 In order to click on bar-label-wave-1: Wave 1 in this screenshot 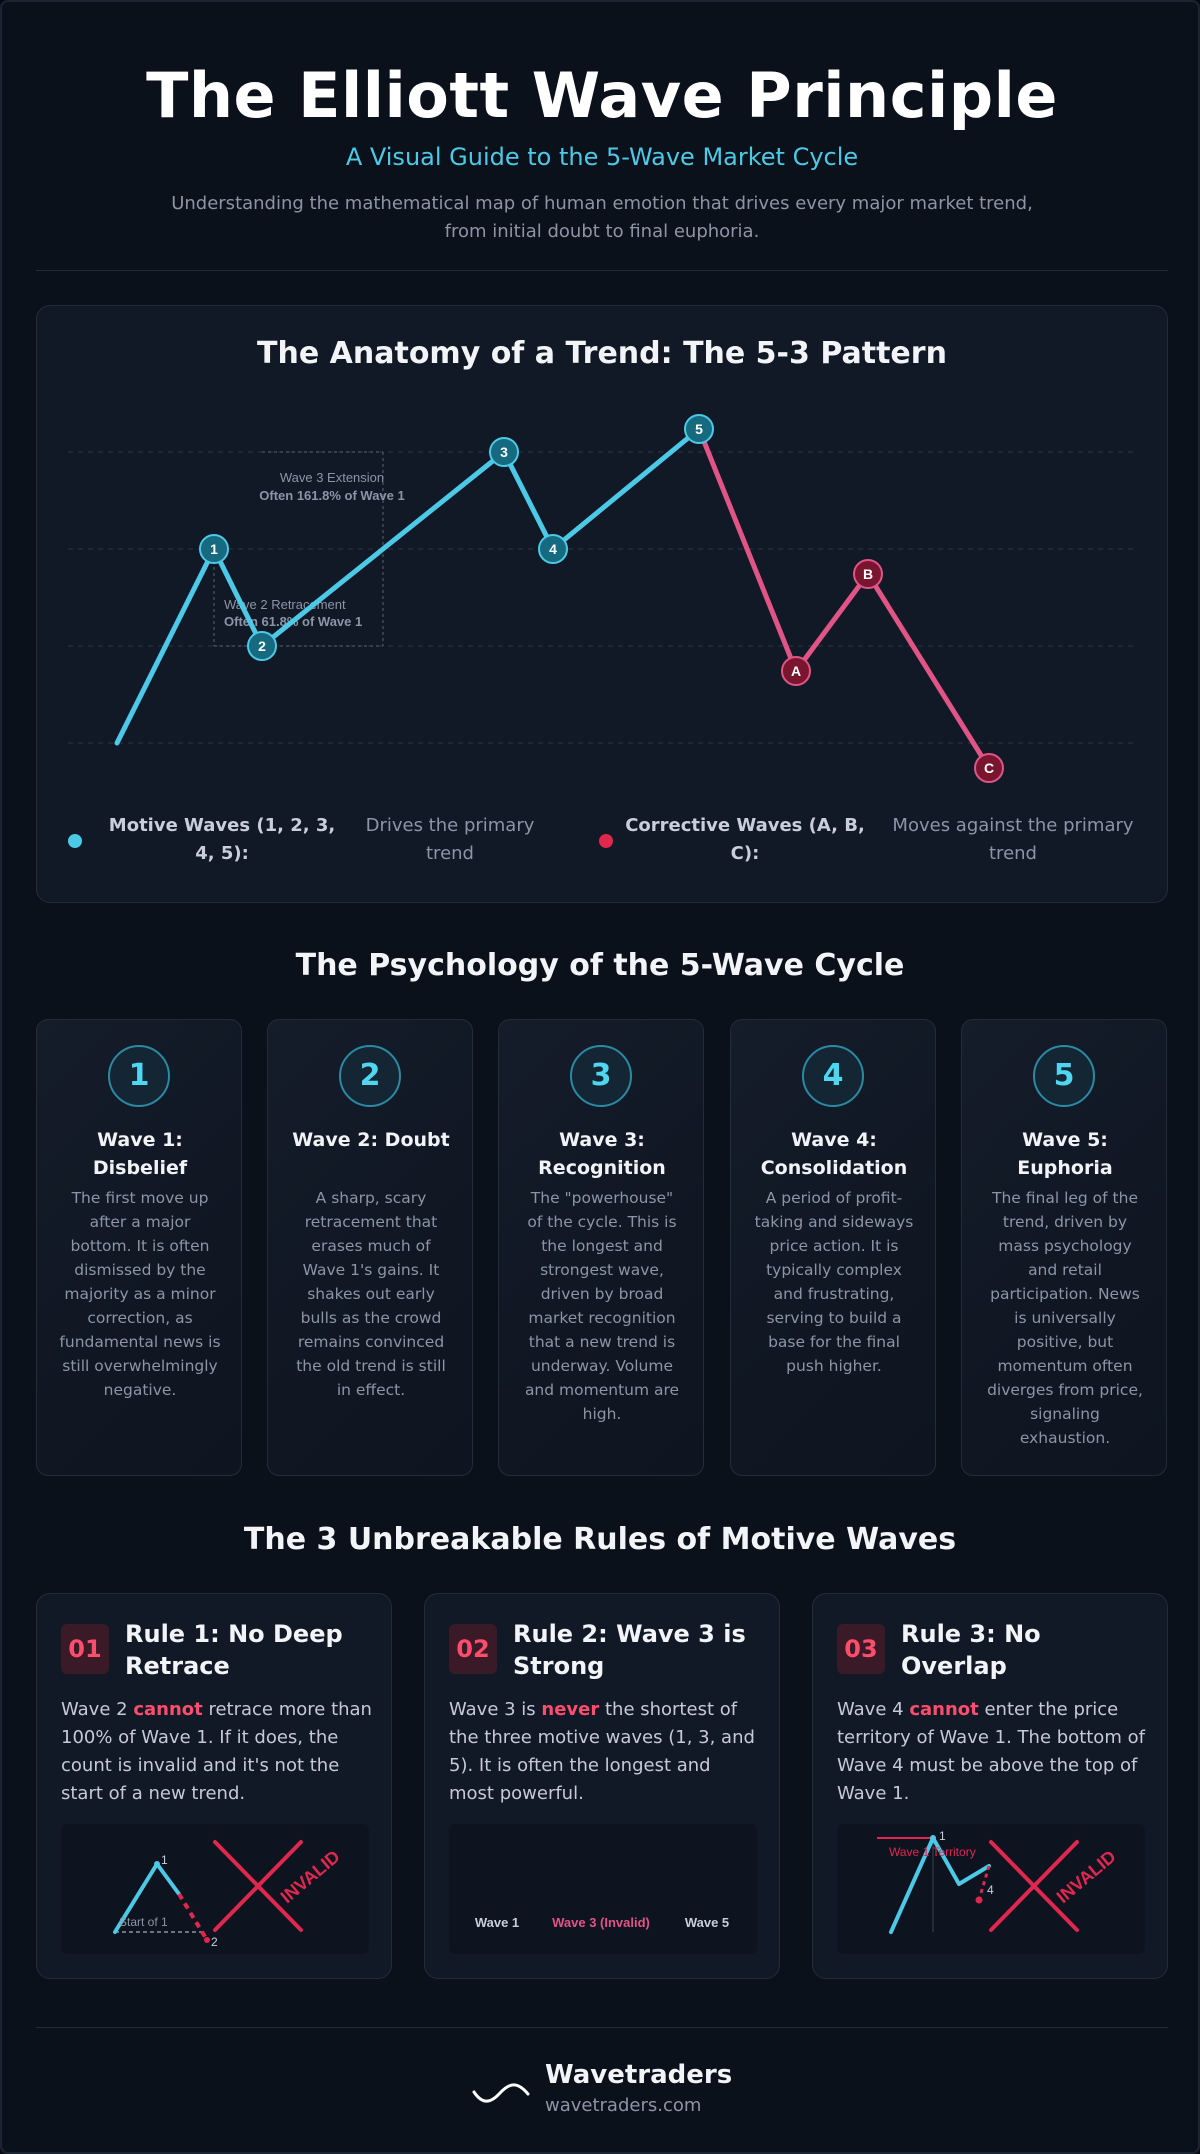, I will do `click(497, 1922)`.